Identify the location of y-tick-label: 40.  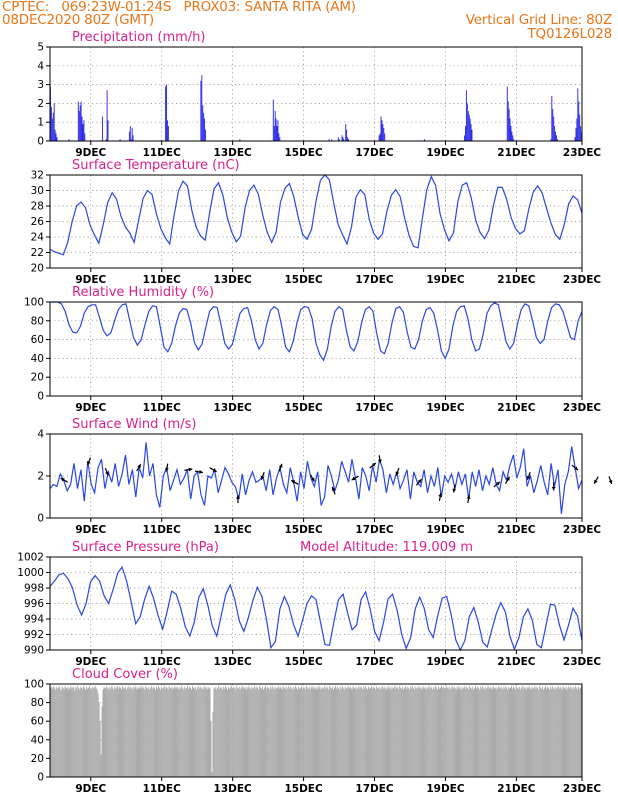
(37, 359).